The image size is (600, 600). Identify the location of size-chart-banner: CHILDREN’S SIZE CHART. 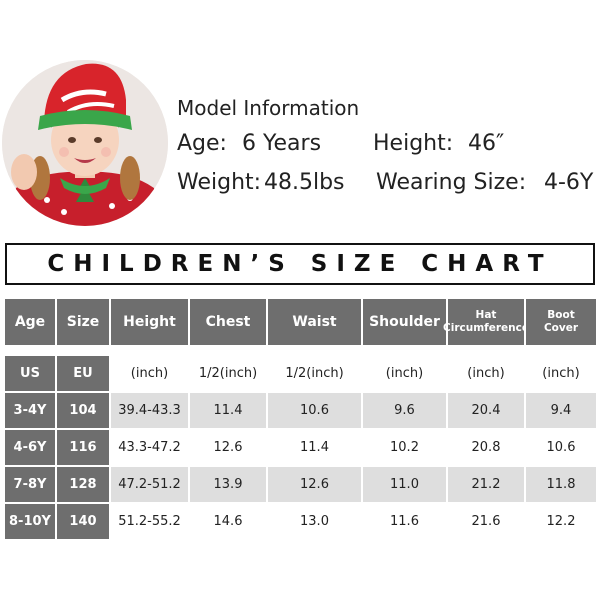
(300, 264).